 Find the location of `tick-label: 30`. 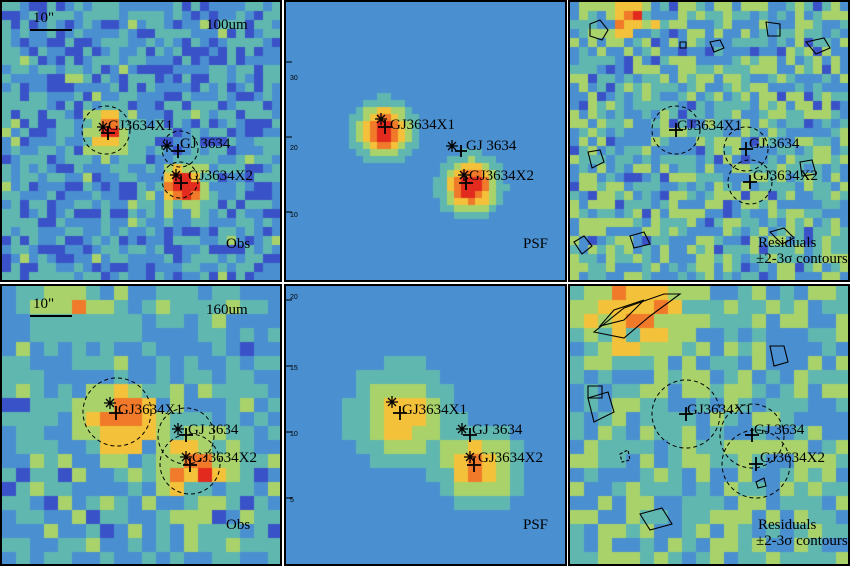

tick-label: 30 is located at coordinates (294, 78).